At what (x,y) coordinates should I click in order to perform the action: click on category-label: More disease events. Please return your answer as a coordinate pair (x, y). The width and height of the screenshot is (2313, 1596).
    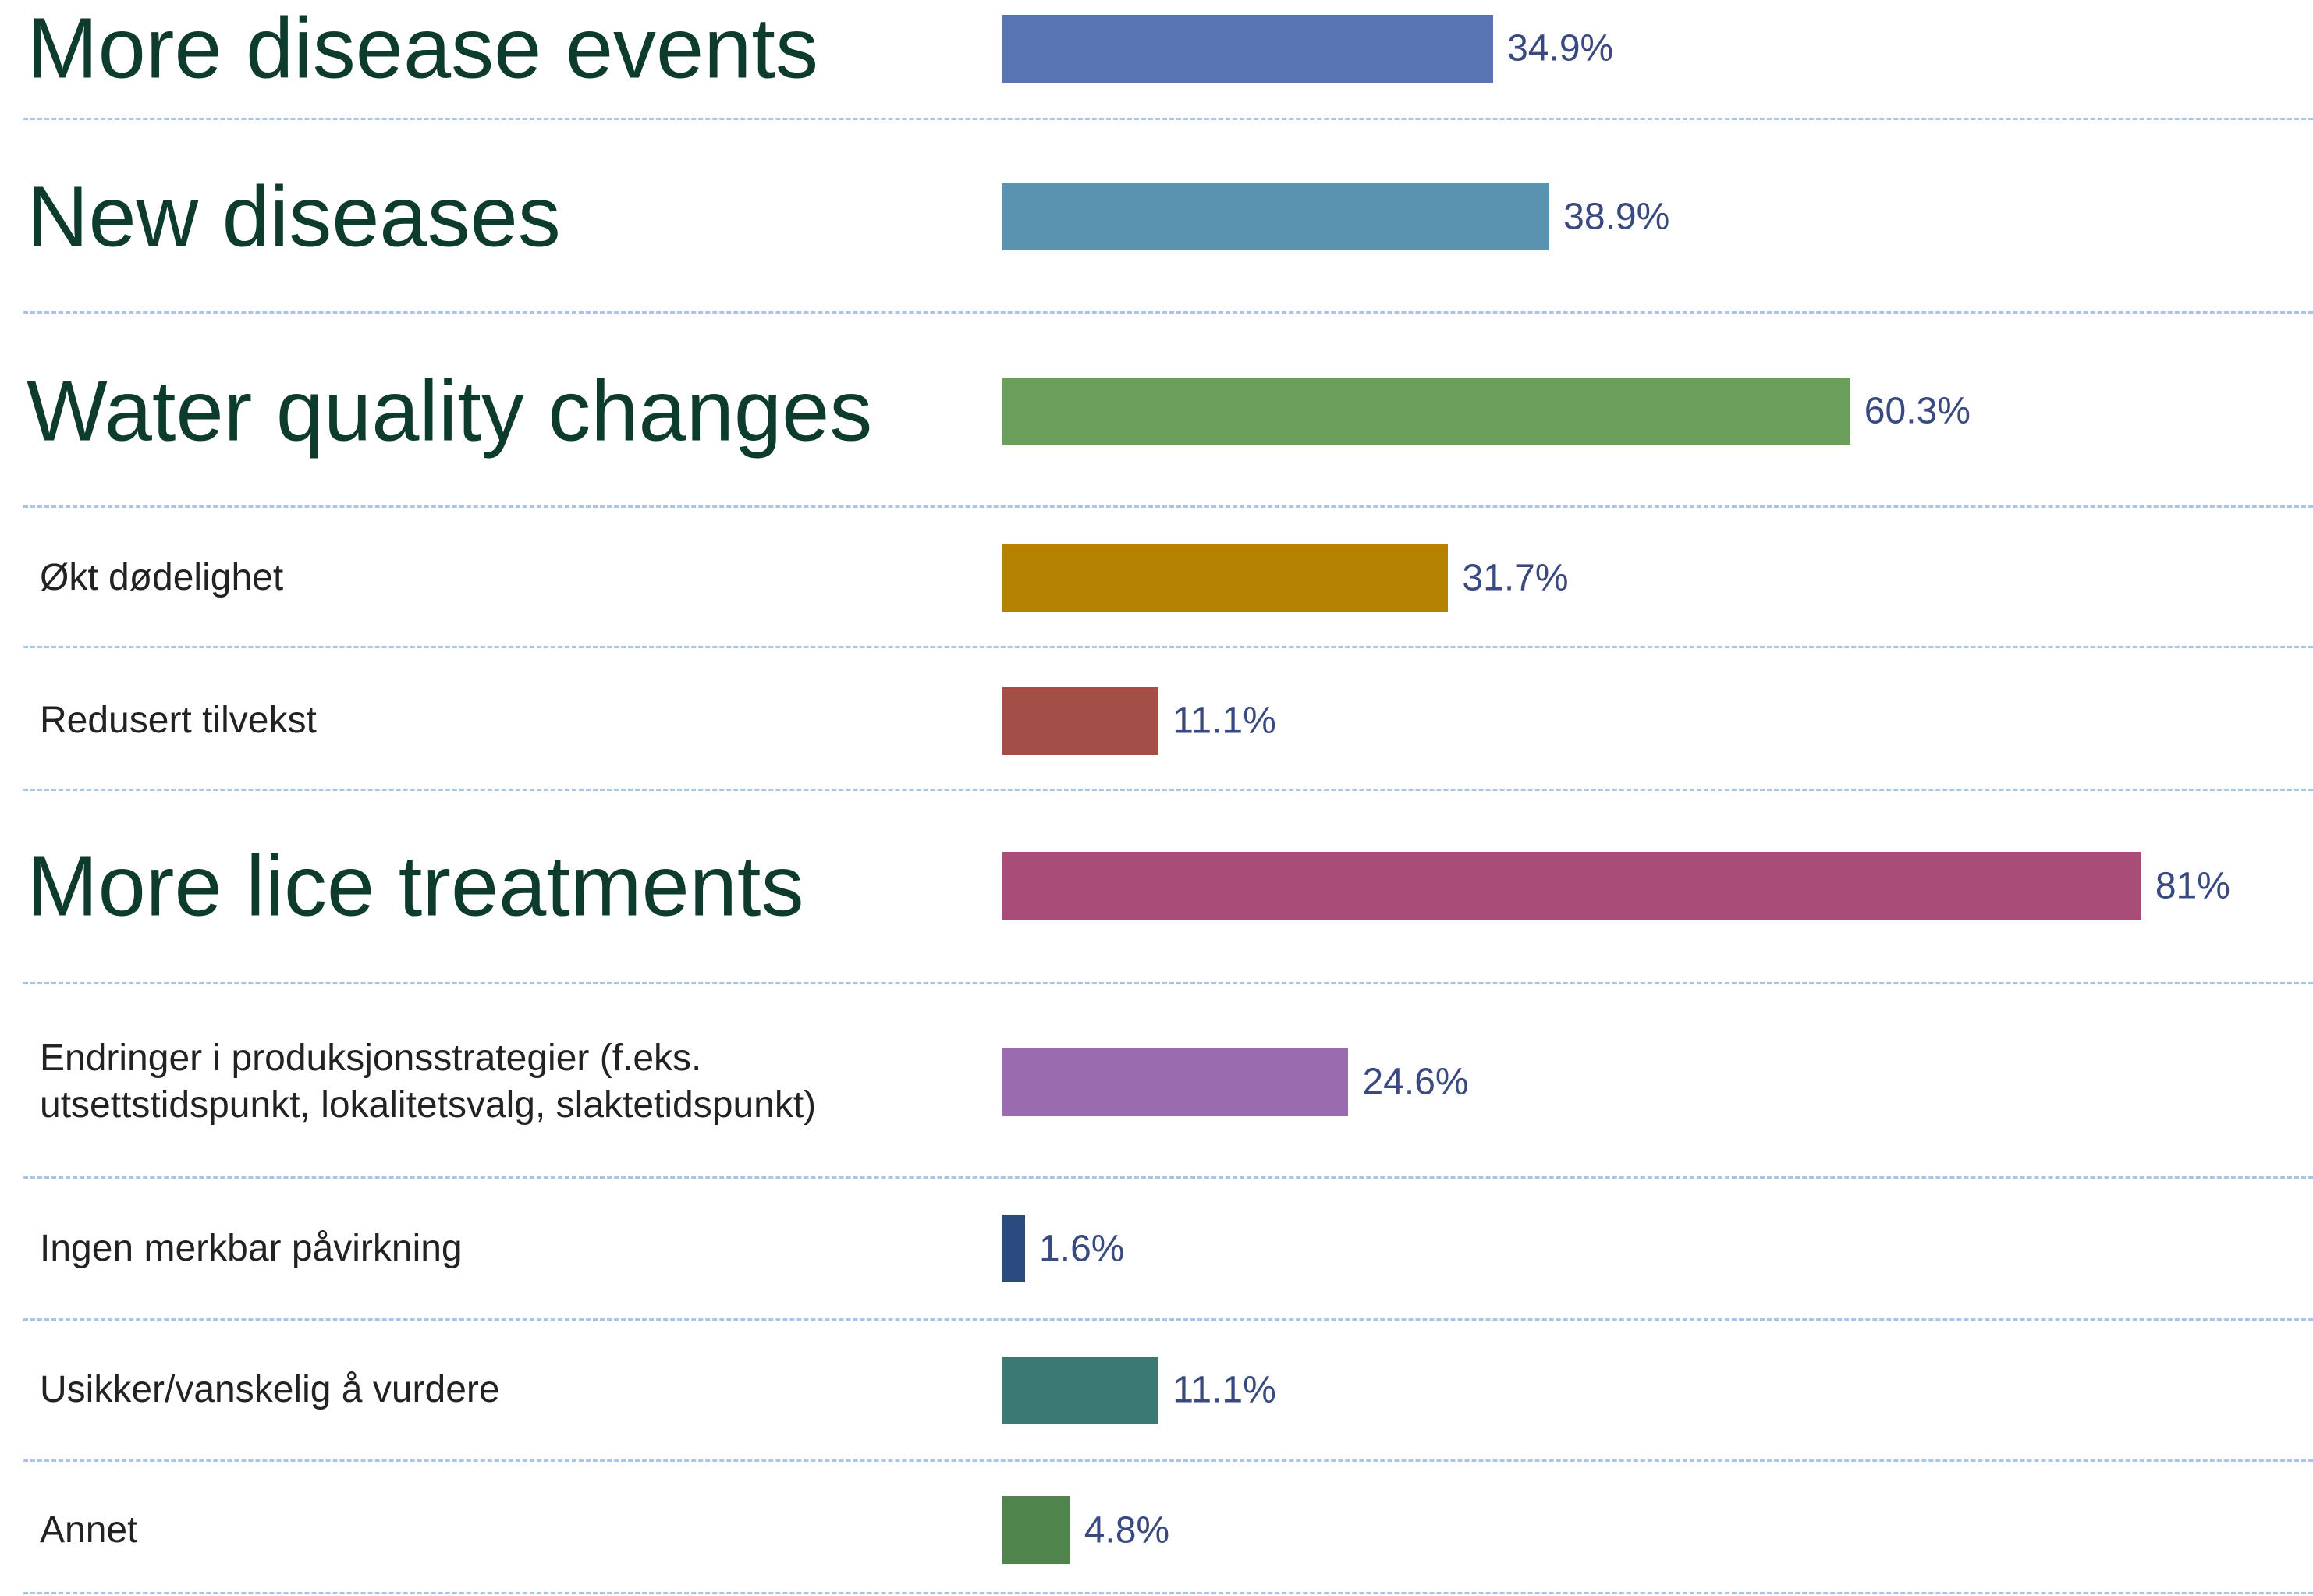
    Looking at the image, I should click on (422, 48).